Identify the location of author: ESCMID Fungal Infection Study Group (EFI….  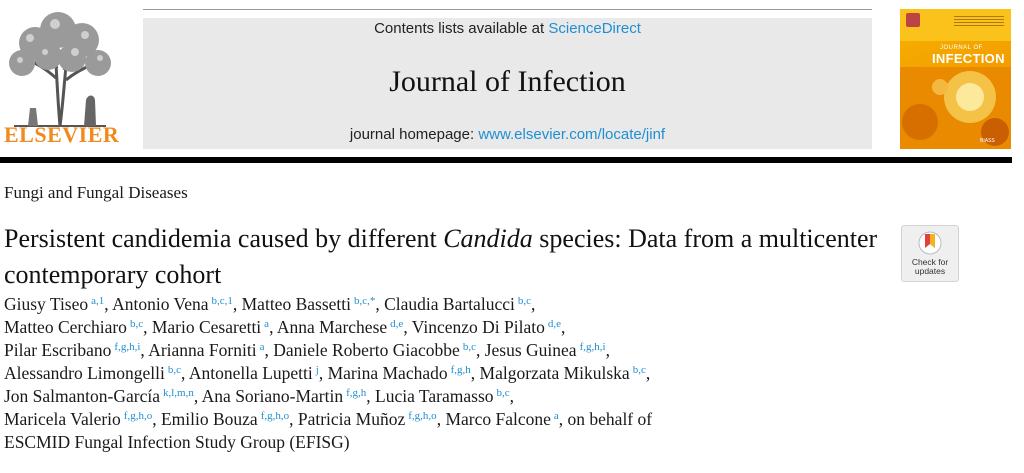
(177, 442).